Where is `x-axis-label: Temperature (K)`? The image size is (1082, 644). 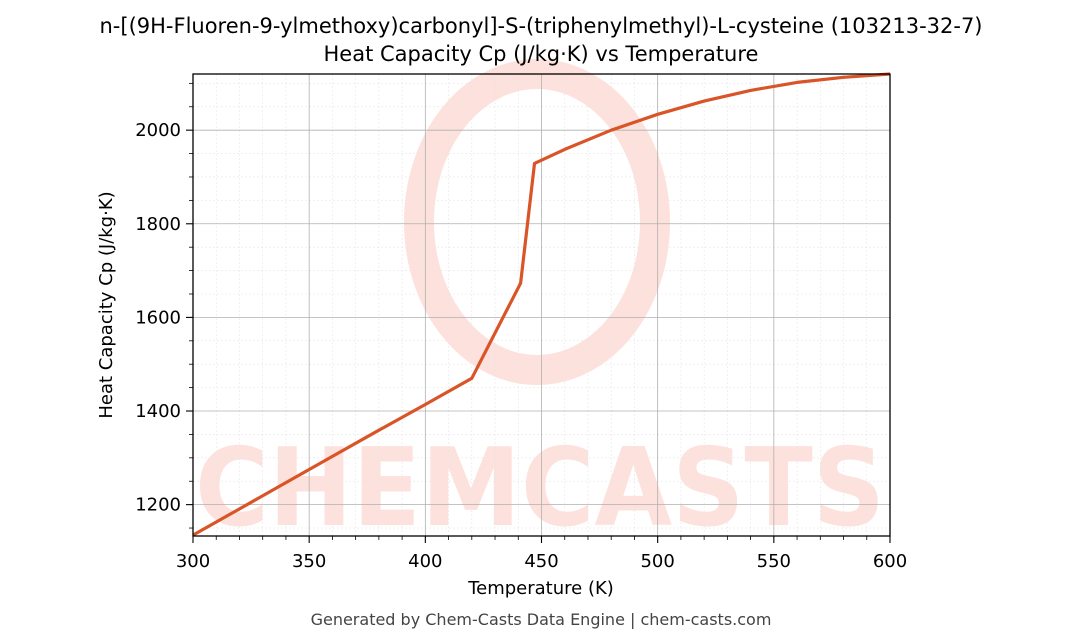 x-axis-label: Temperature (K) is located at coordinates (540, 588).